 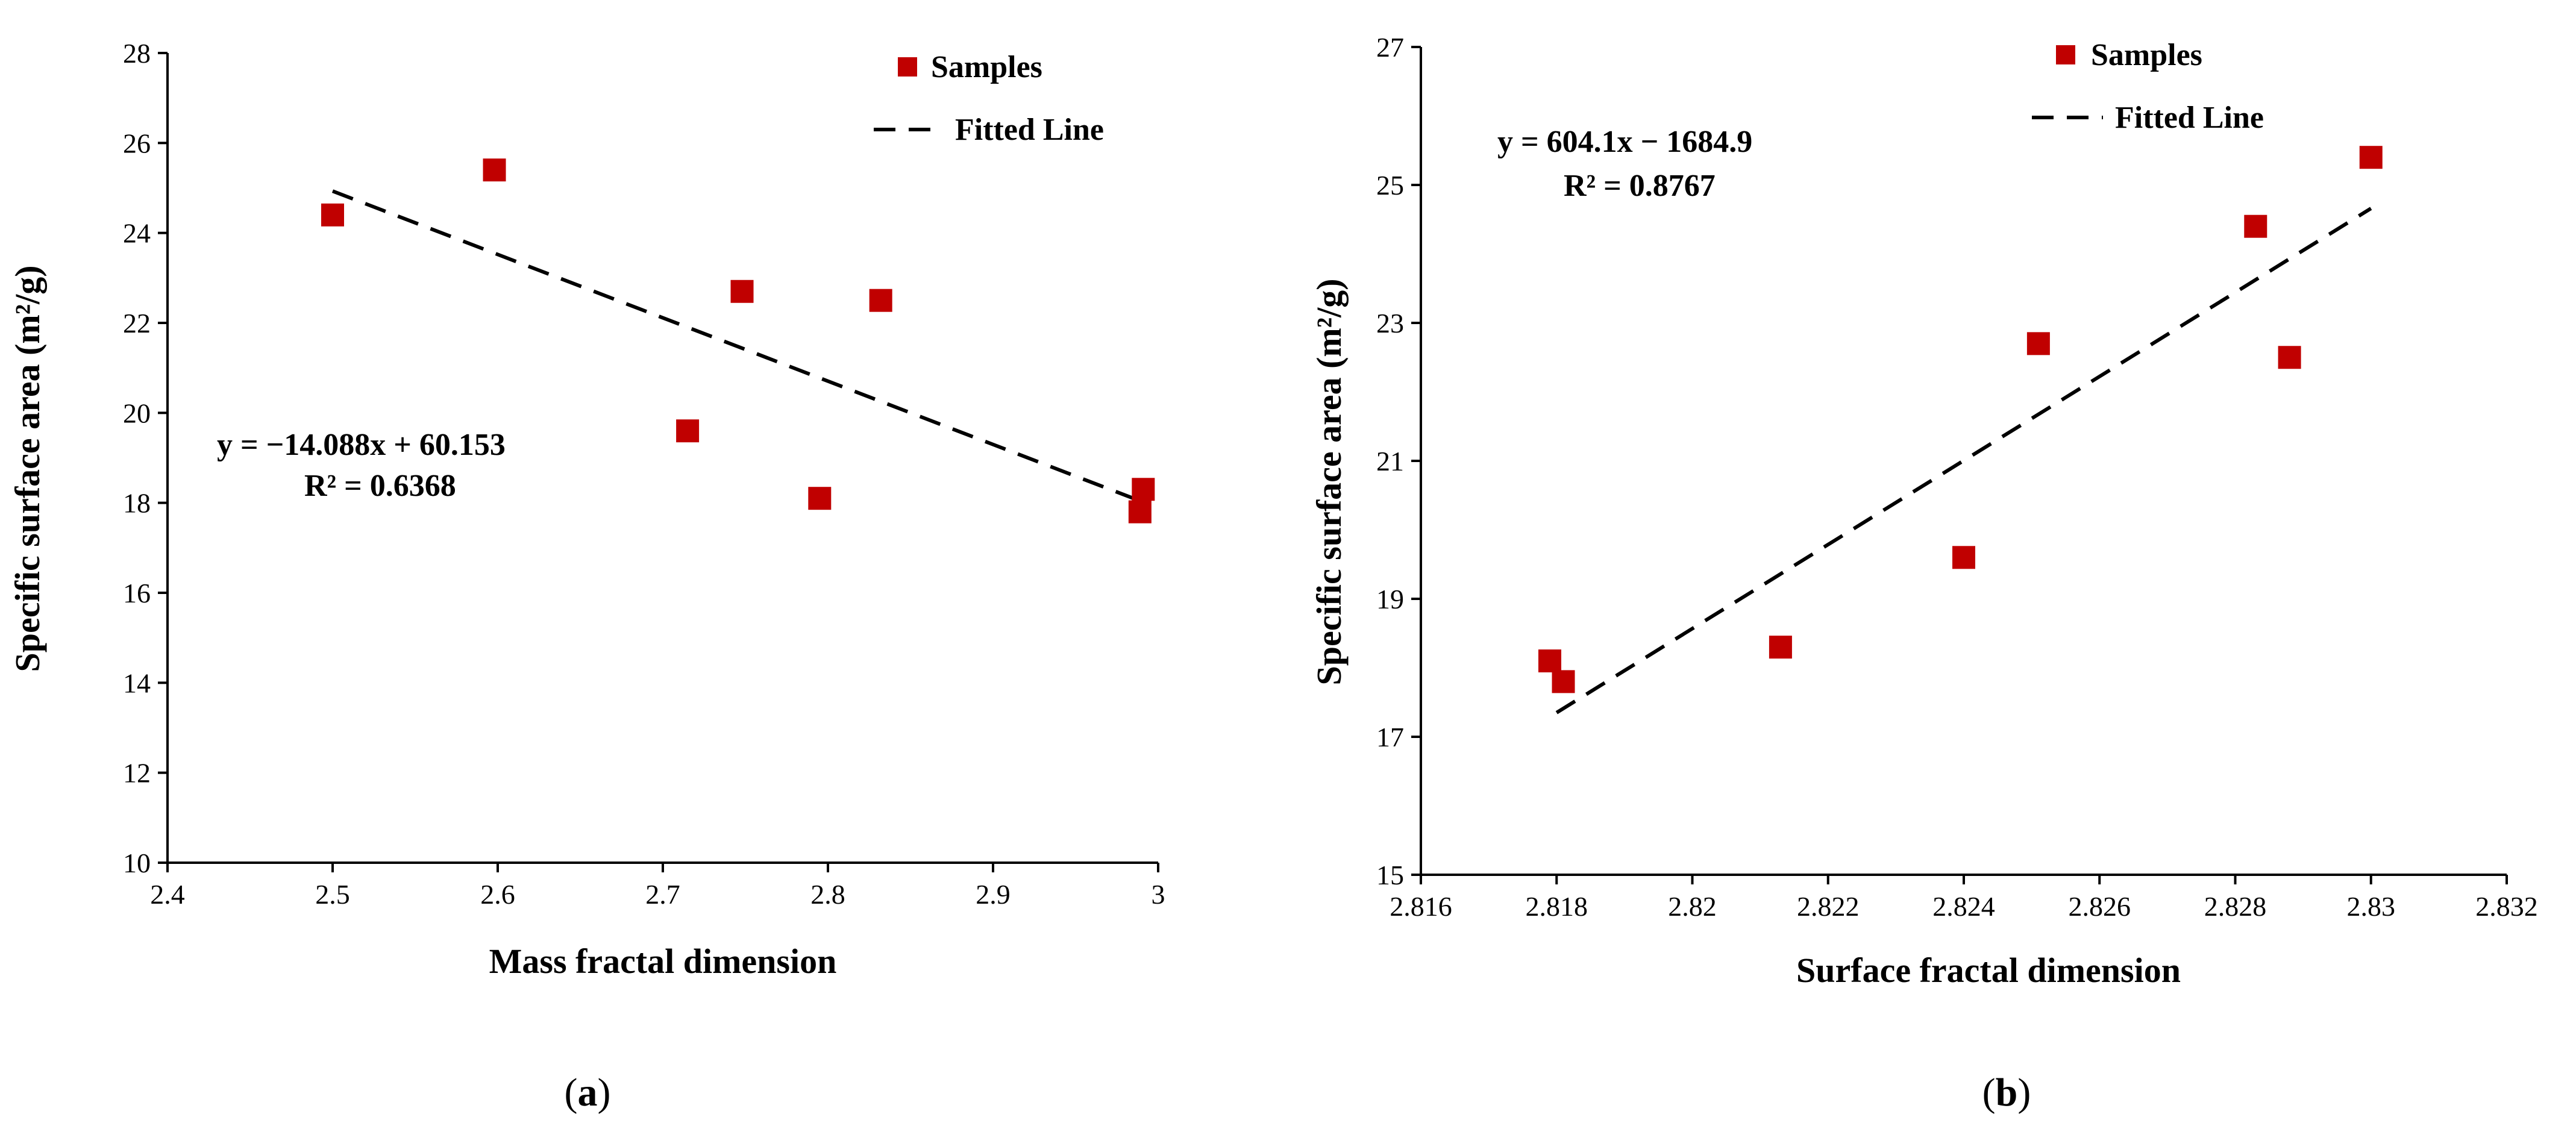 What do you see at coordinates (663, 961) in the screenshot?
I see `chart-a-xlabel: Mass fractal dimension` at bounding box center [663, 961].